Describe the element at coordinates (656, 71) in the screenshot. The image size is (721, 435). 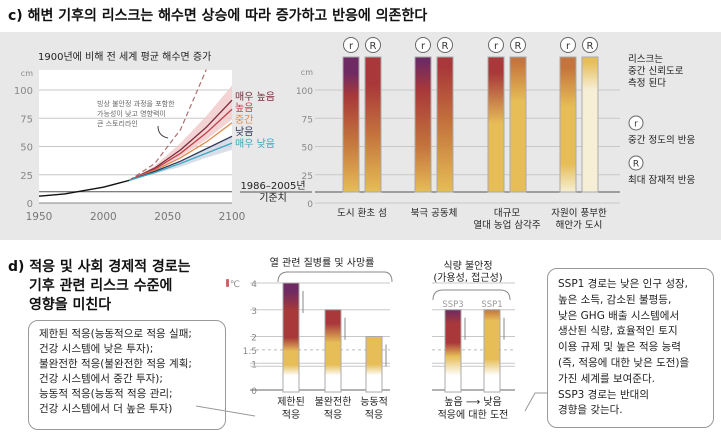
I see `legend-title: 중간 신뢰도로` at that location.